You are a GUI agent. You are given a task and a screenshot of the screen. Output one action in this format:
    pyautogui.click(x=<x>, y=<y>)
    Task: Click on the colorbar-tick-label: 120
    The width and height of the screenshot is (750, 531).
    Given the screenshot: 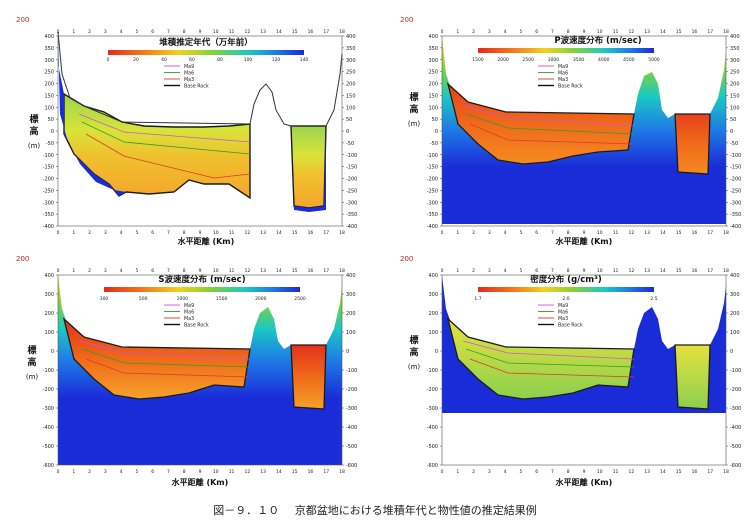 What is the action you would take?
    pyautogui.click(x=276, y=60)
    